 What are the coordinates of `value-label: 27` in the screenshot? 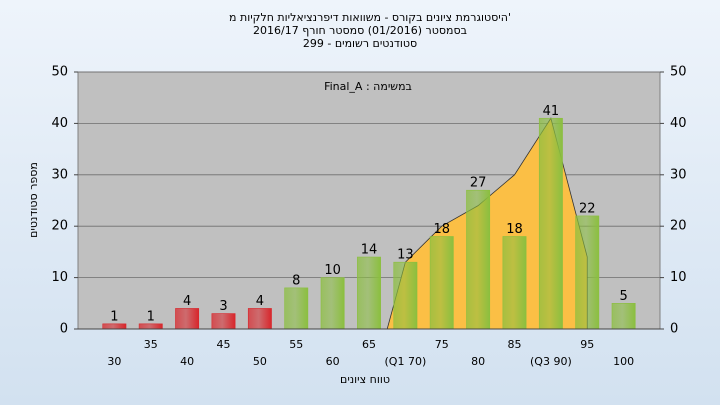 It's located at (478, 183).